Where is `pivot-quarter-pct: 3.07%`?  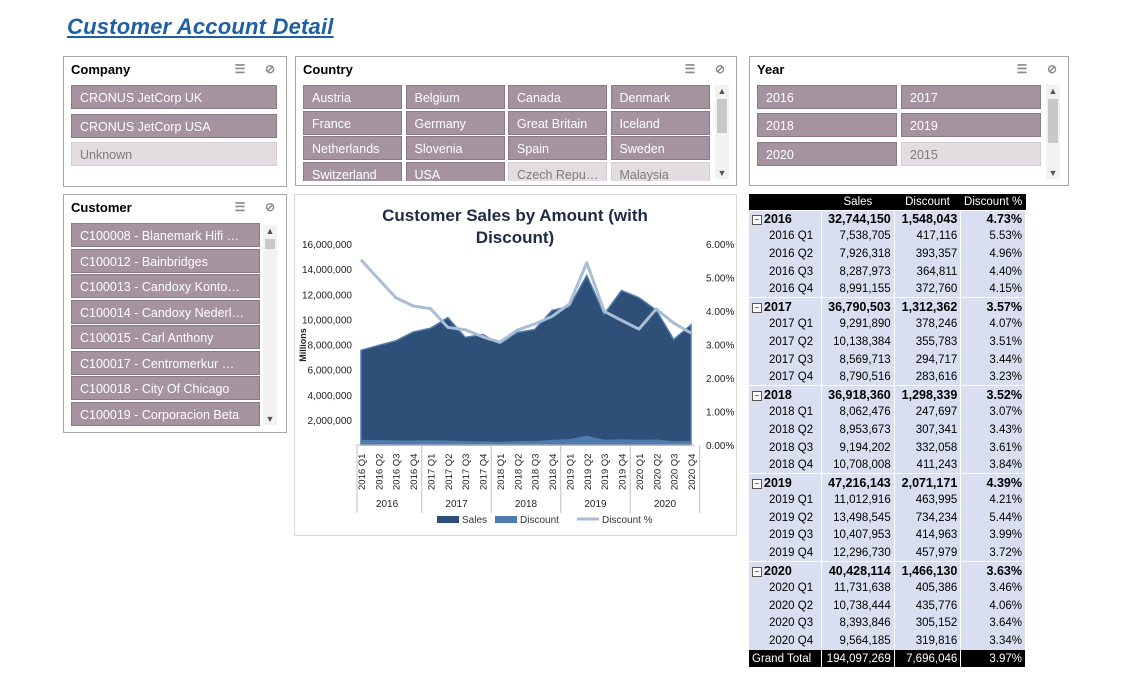
pivot-quarter-pct: 3.07% is located at coordinates (993, 412).